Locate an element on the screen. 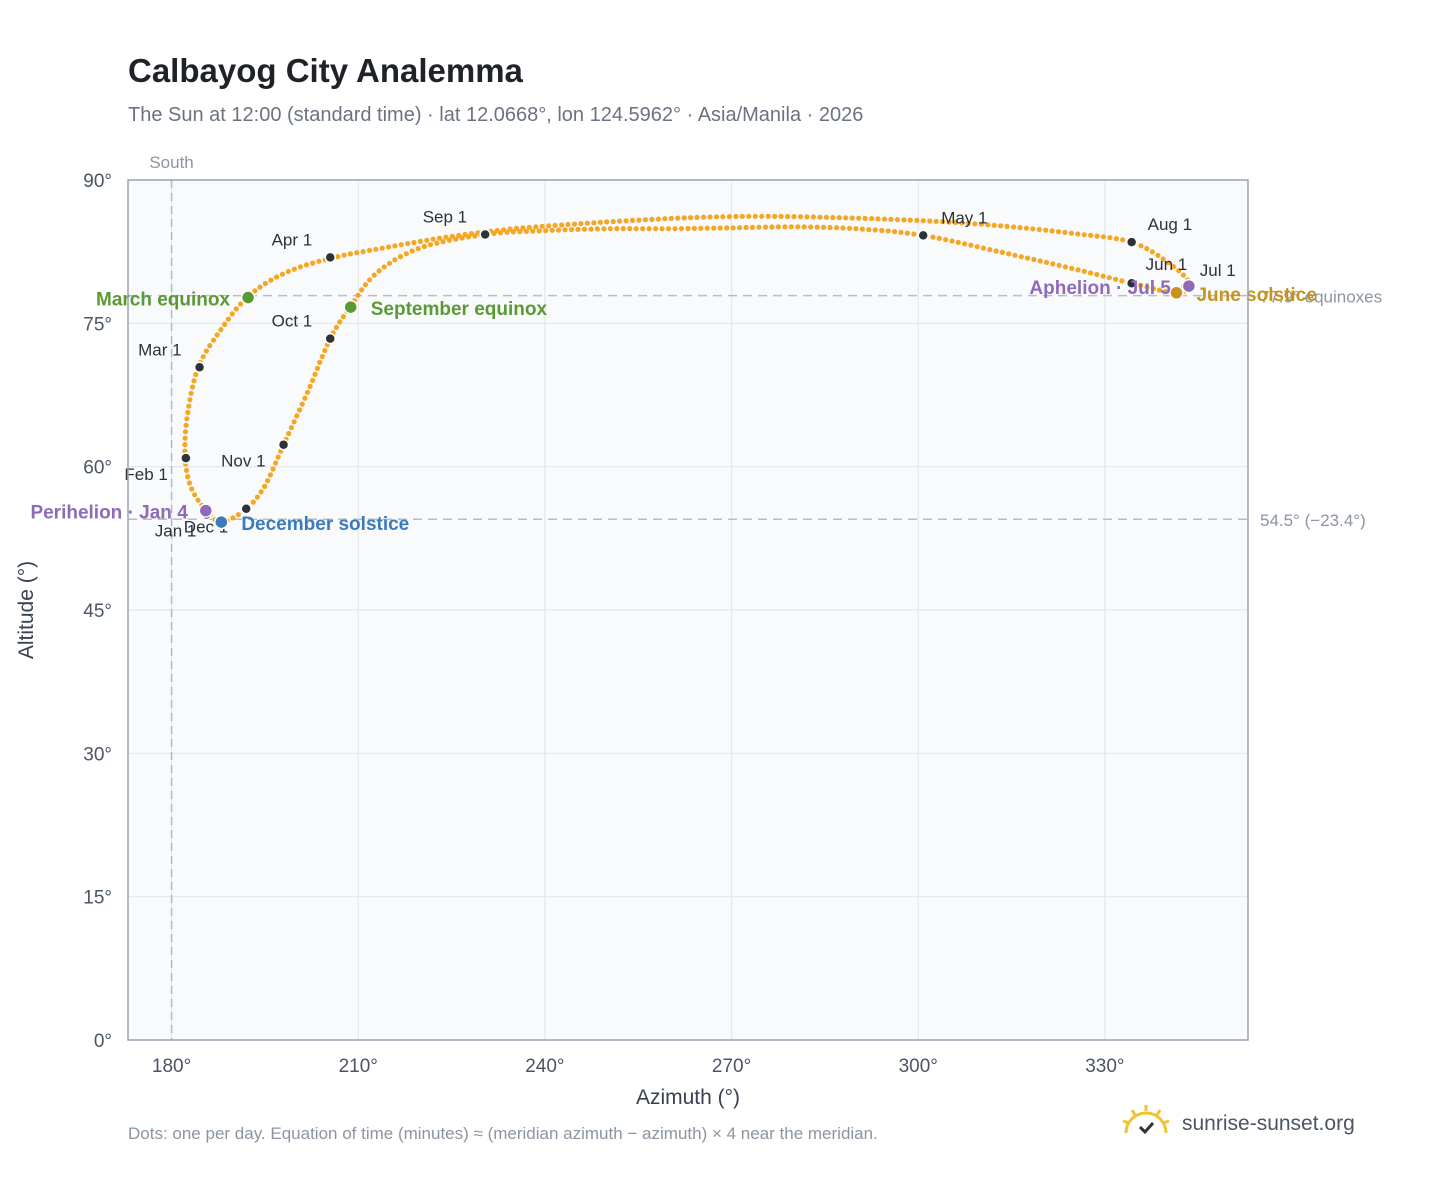  month-marker-label: May 1 is located at coordinates (964, 217).